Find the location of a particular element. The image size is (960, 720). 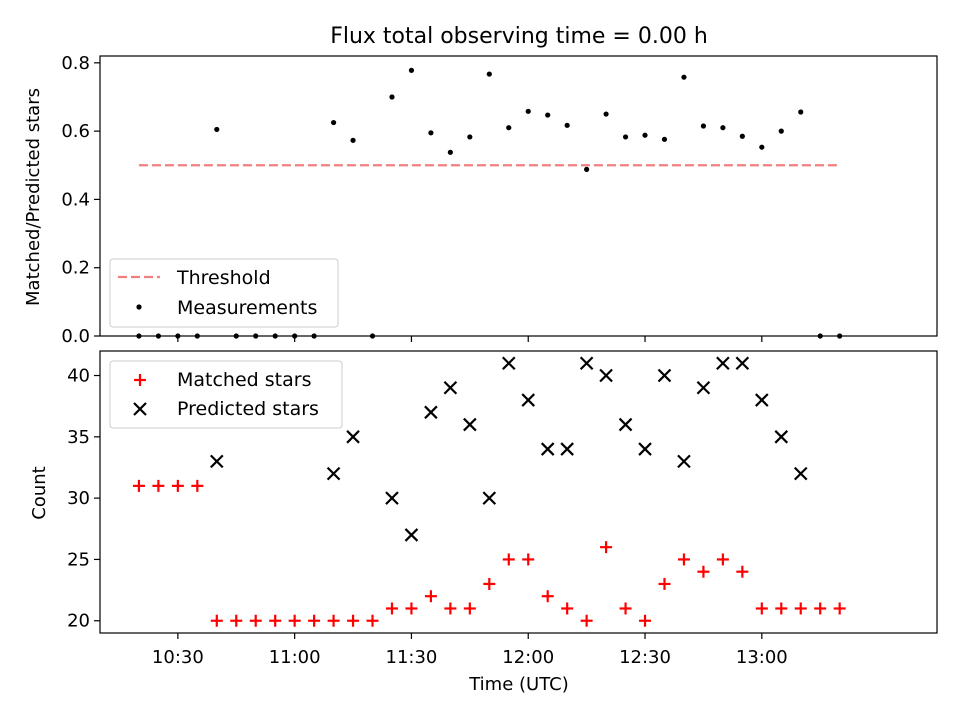

bottom-legend-box is located at coordinates (226, 394).